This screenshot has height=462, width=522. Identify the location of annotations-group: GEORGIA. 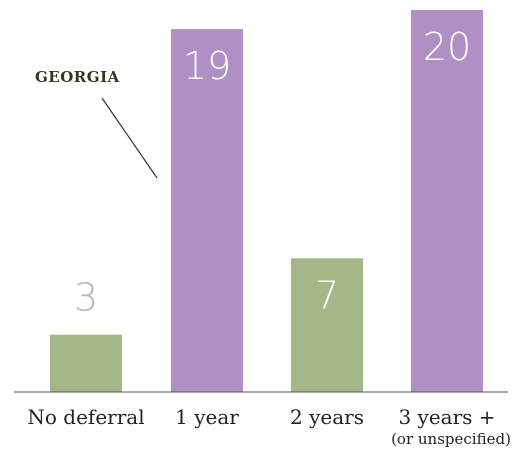
(96, 123).